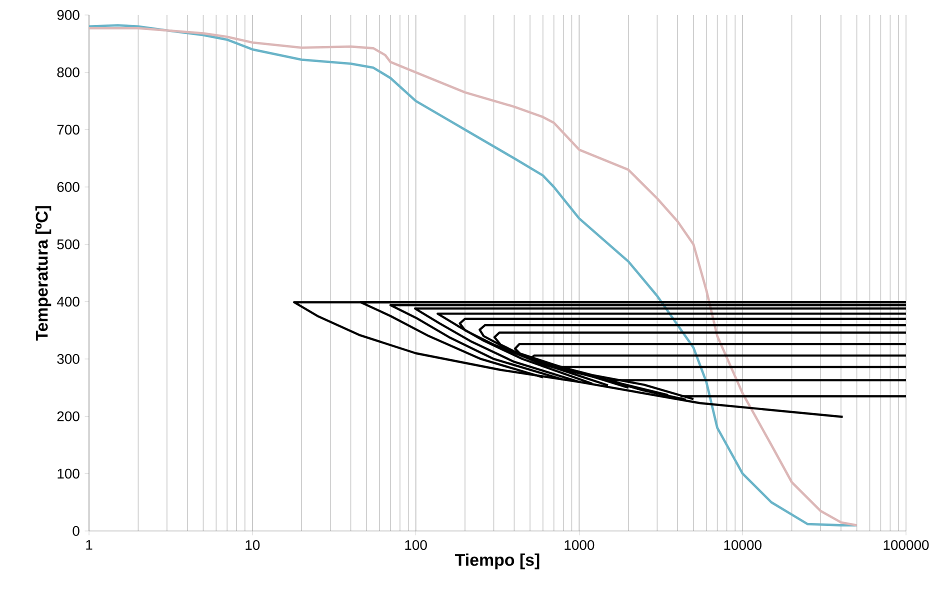  Describe the element at coordinates (253, 545) in the screenshot. I see `x-tick-label: 10` at that location.